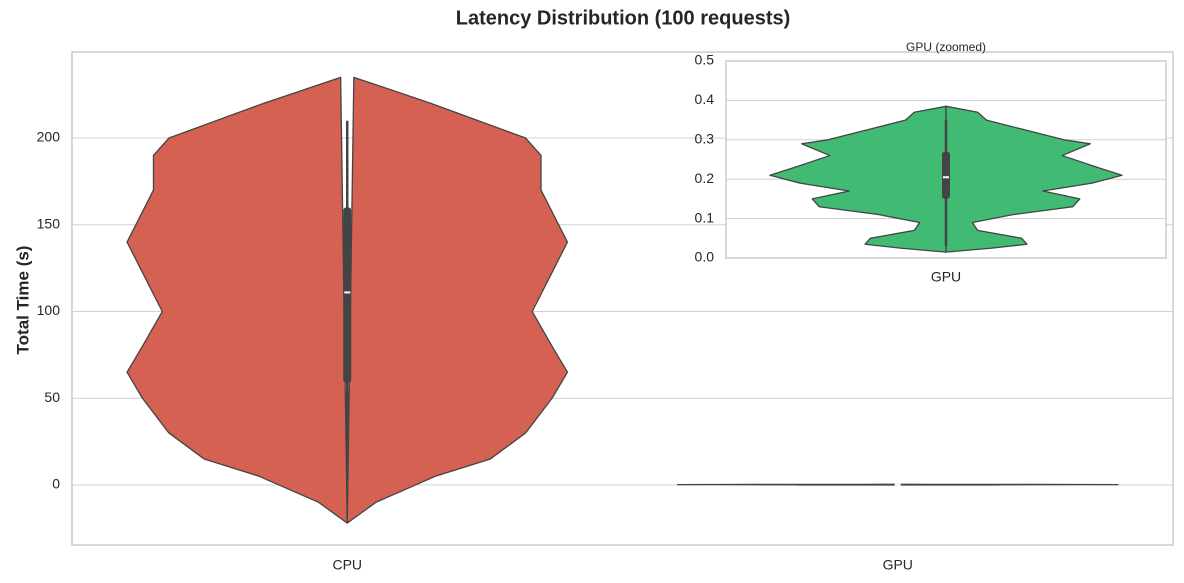 The height and width of the screenshot is (583, 1184). What do you see at coordinates (623, 18) in the screenshot?
I see `chart-title: Latency Distribution (100 requests)` at bounding box center [623, 18].